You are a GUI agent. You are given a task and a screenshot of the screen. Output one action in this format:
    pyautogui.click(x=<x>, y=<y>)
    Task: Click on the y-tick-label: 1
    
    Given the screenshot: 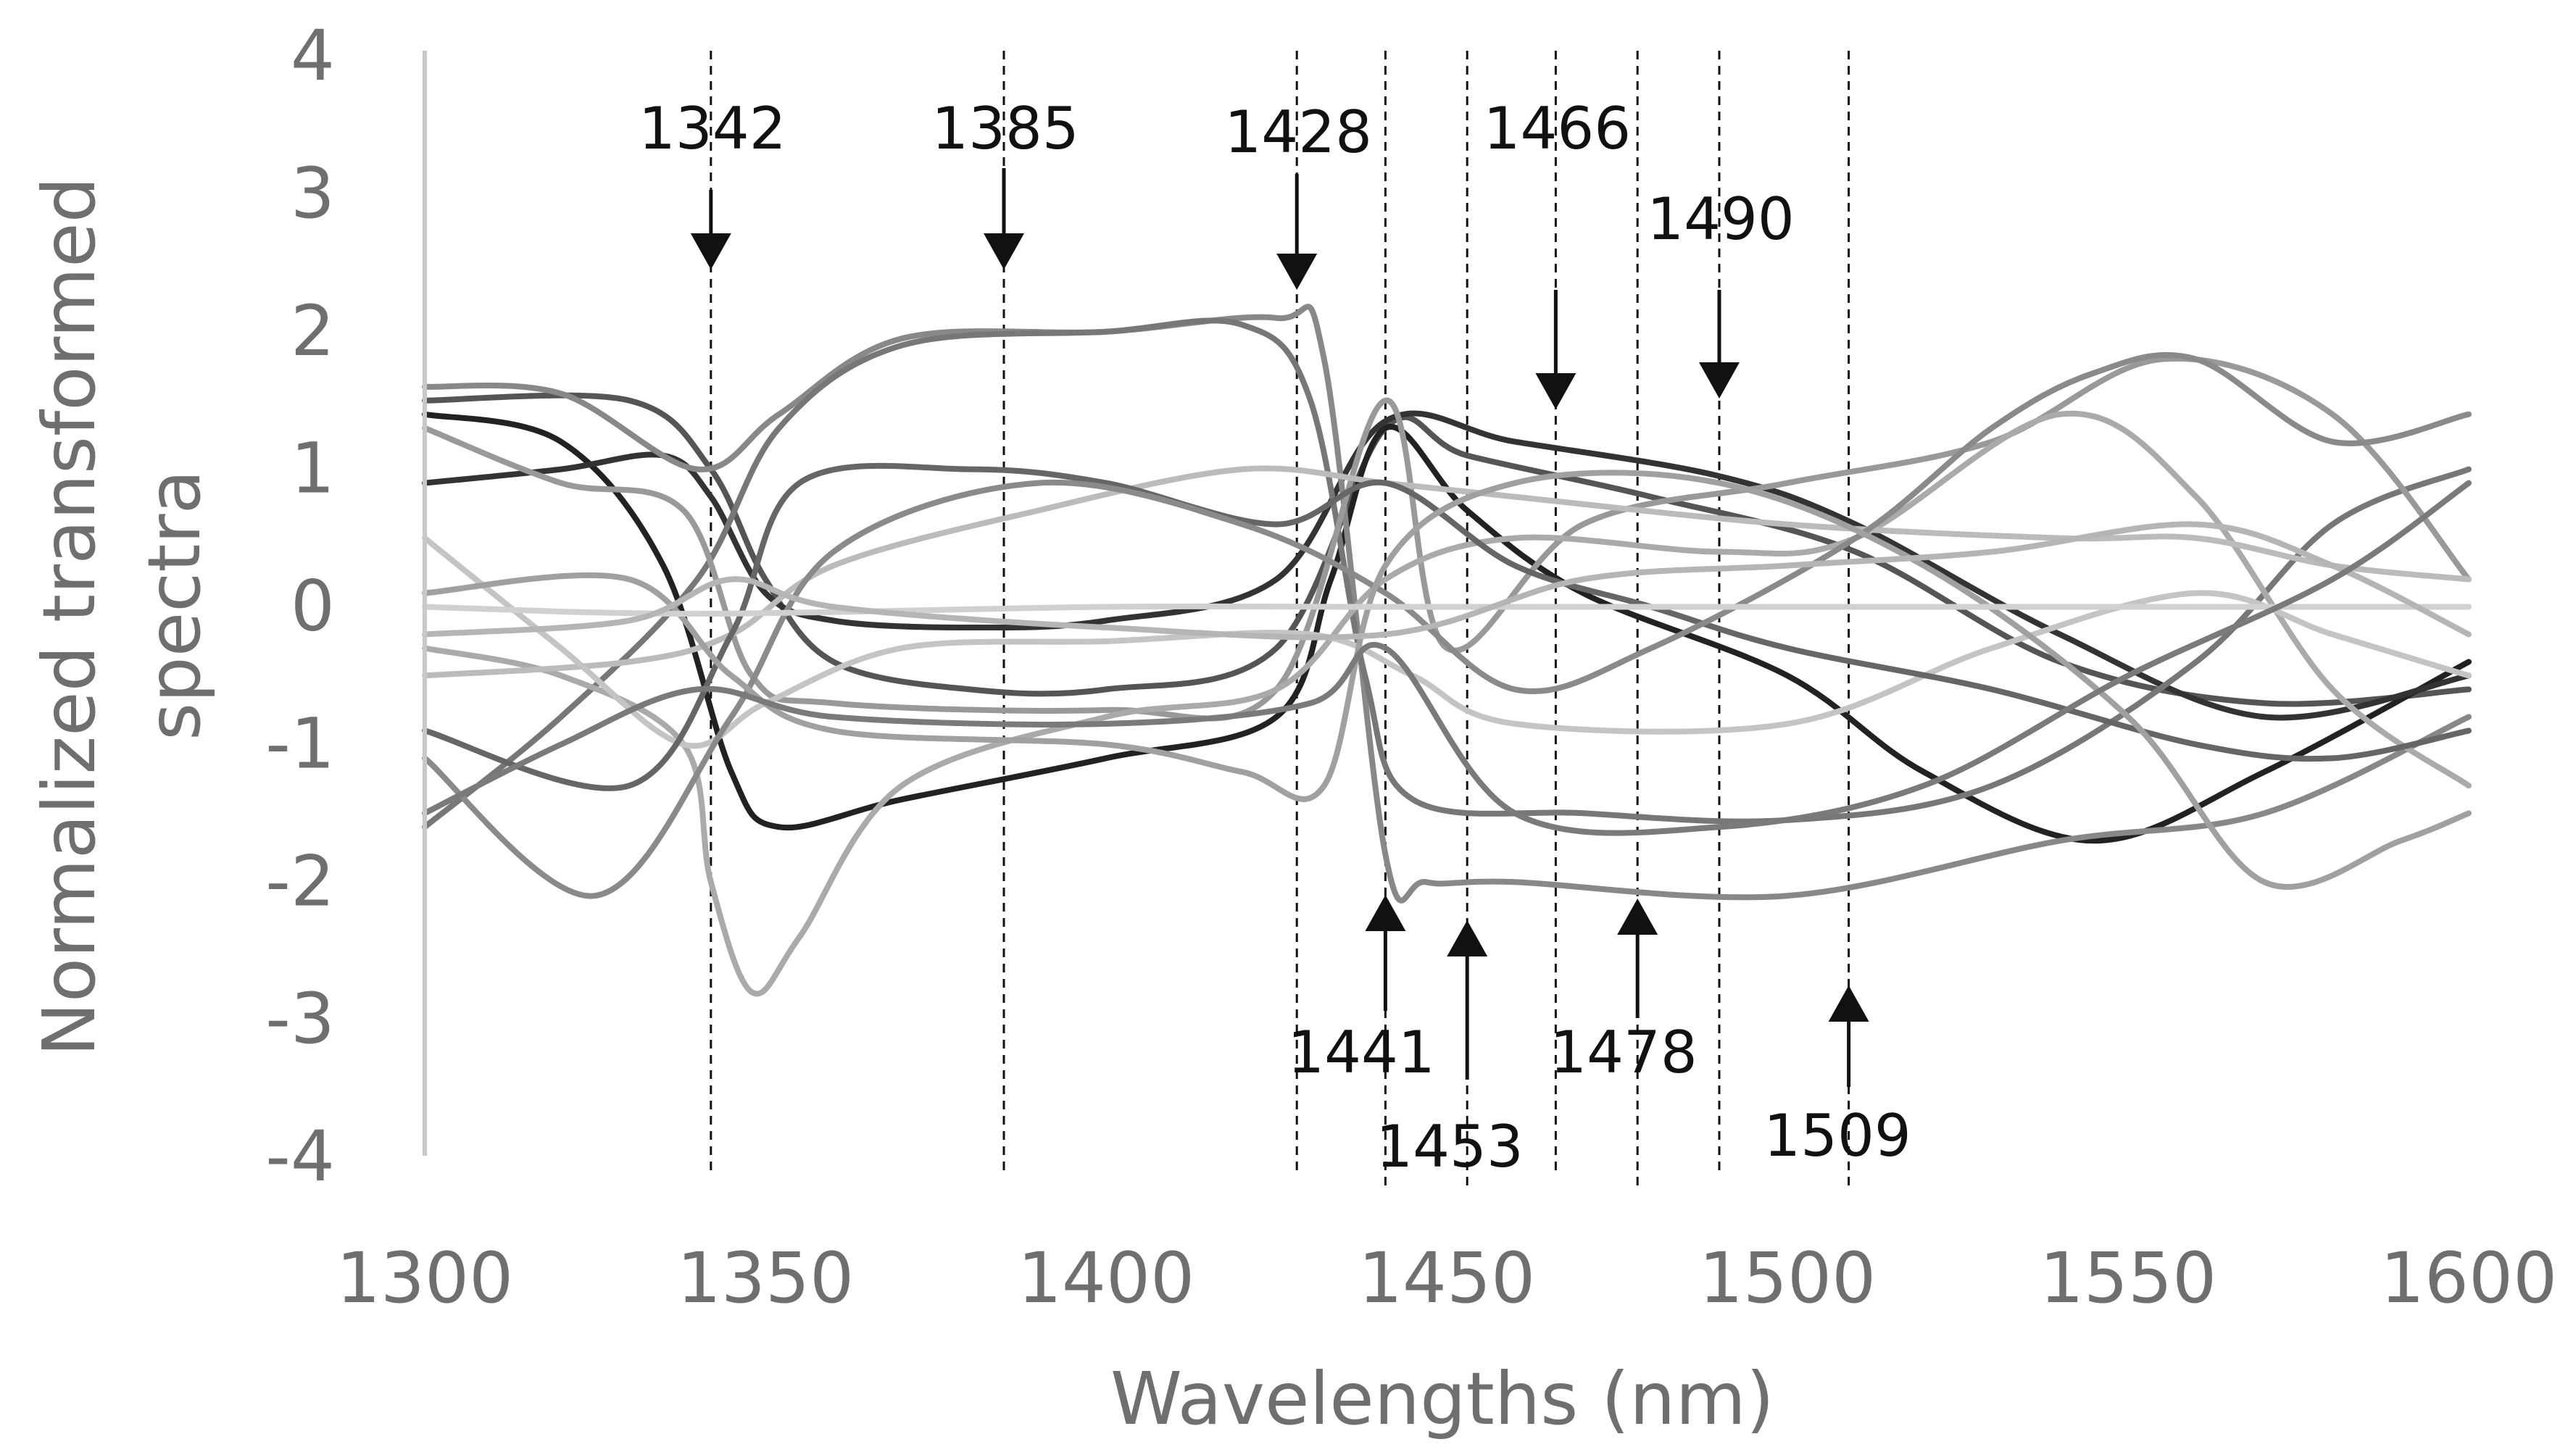 What is the action you would take?
    pyautogui.click(x=313, y=469)
    